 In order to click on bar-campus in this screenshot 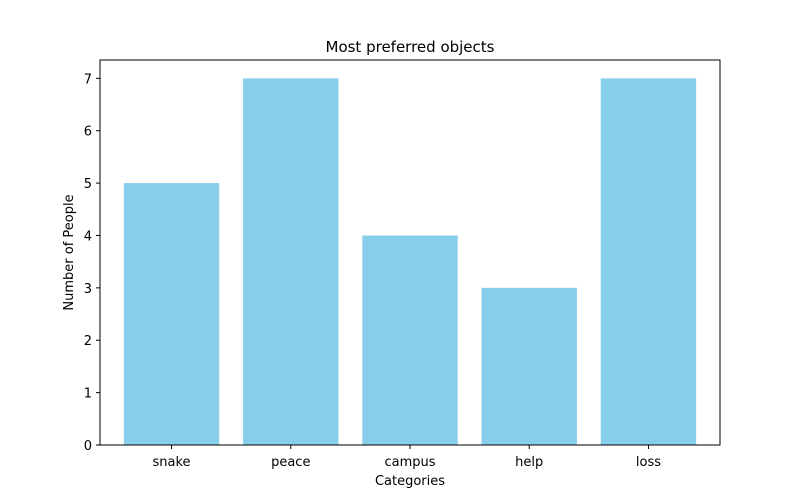, I will do `click(410, 340)`.